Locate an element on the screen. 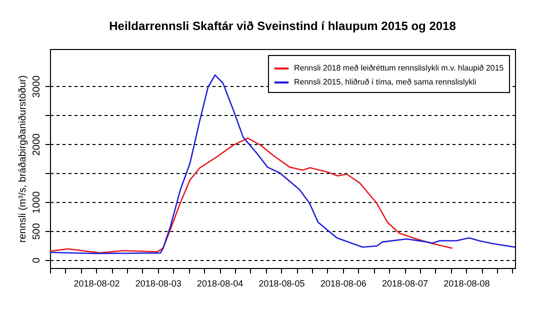 This screenshot has height=330, width=540. x-tick-label: 2018-08-07 is located at coordinates (405, 283).